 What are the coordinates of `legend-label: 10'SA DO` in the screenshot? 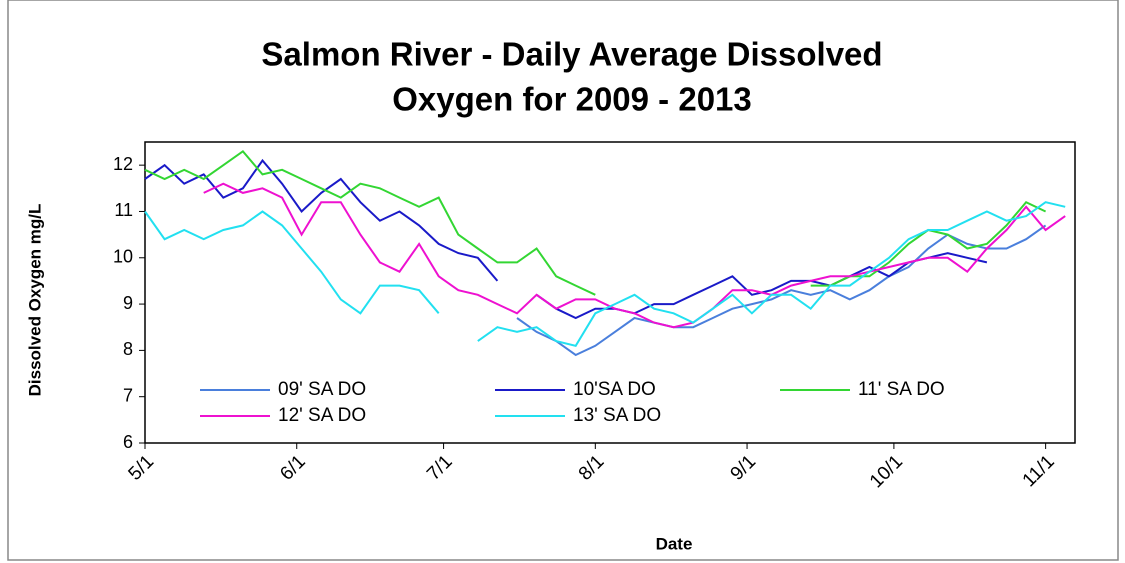 It's located at (614, 389).